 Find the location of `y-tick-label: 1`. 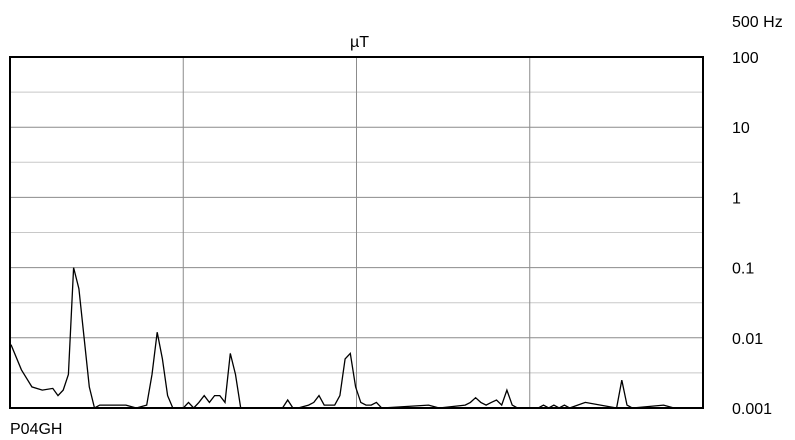

y-tick-label: 1 is located at coordinates (736, 198).